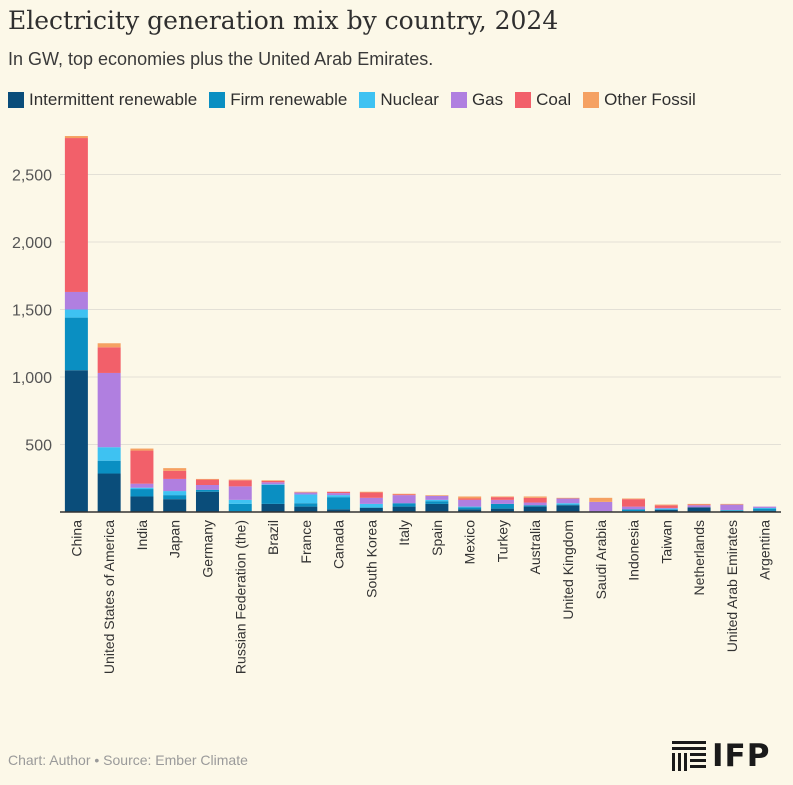 The width and height of the screenshot is (793, 785). I want to click on ifp-logo: IFP, so click(721, 756).